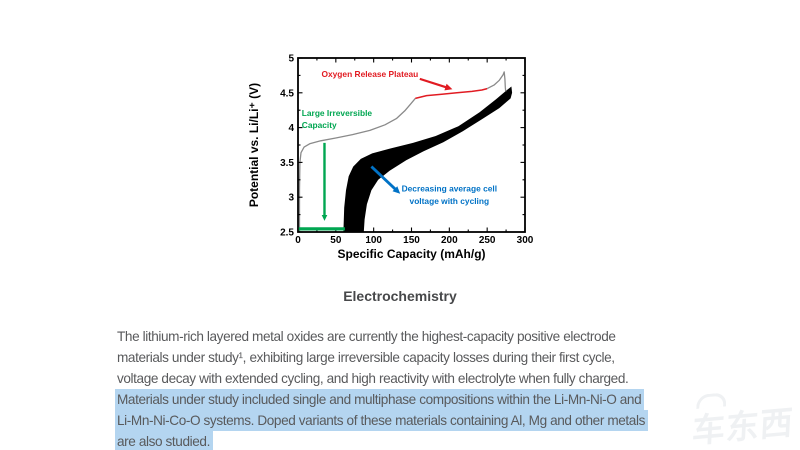 This screenshot has width=800, height=450. I want to click on voltage-decay-arrow, so click(384, 178).